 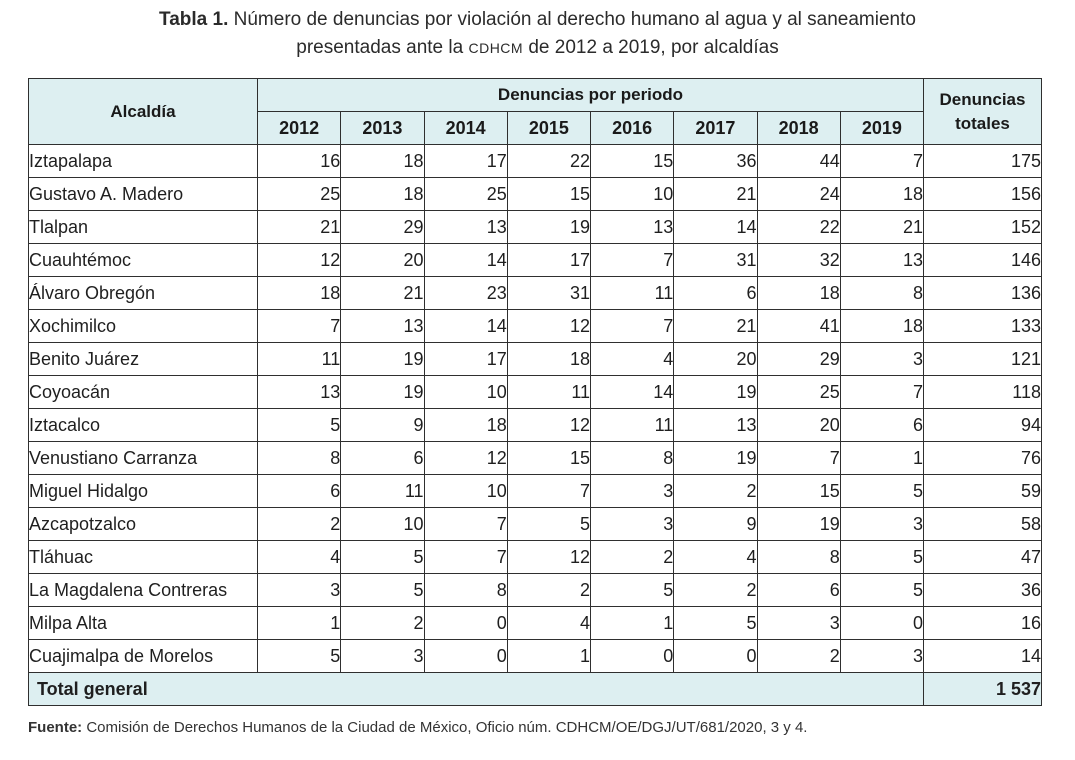 I want to click on year-value-2015: 15, so click(x=549, y=458).